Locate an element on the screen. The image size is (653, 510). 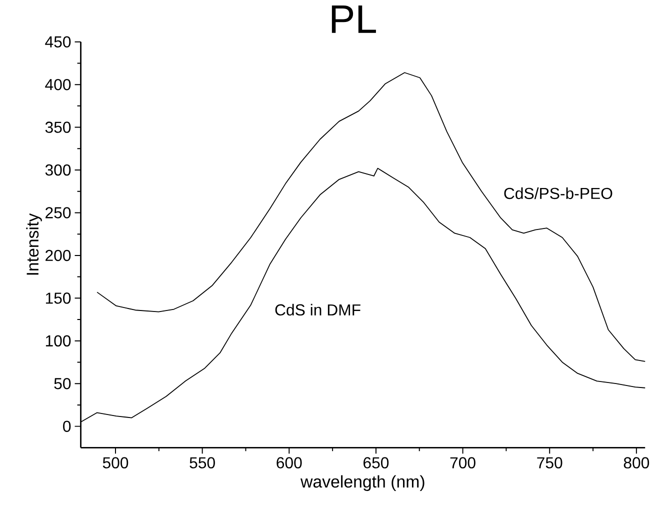
series-label: CdS in DMF is located at coordinates (317, 310).